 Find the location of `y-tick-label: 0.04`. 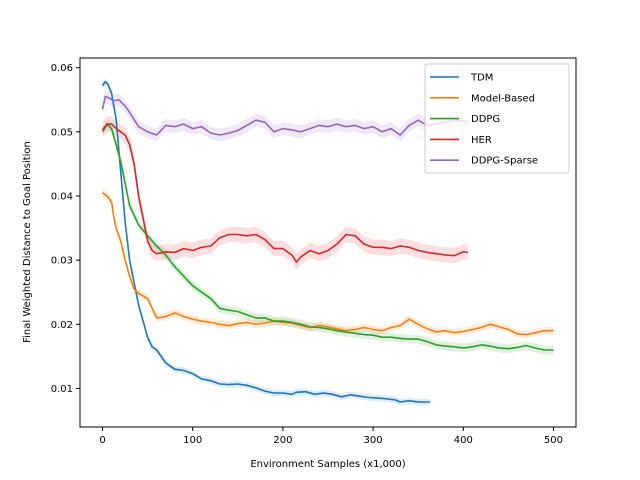

y-tick-label: 0.04 is located at coordinates (62, 196).